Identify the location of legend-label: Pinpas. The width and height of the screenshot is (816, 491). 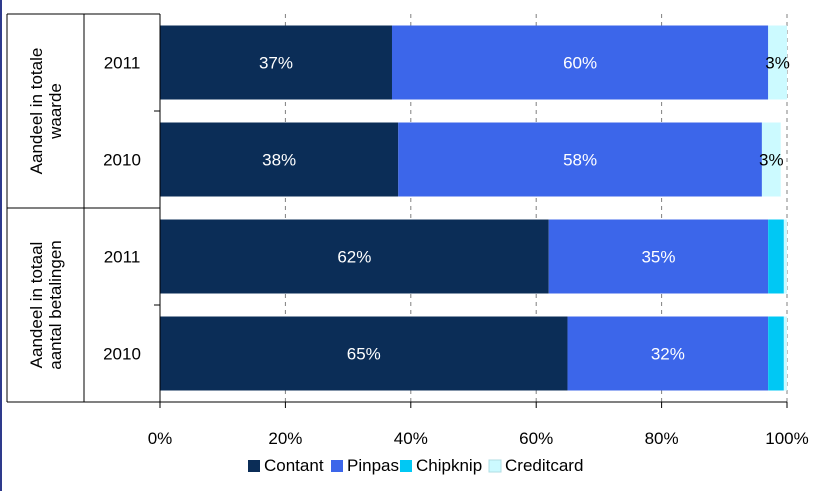
(373, 465).